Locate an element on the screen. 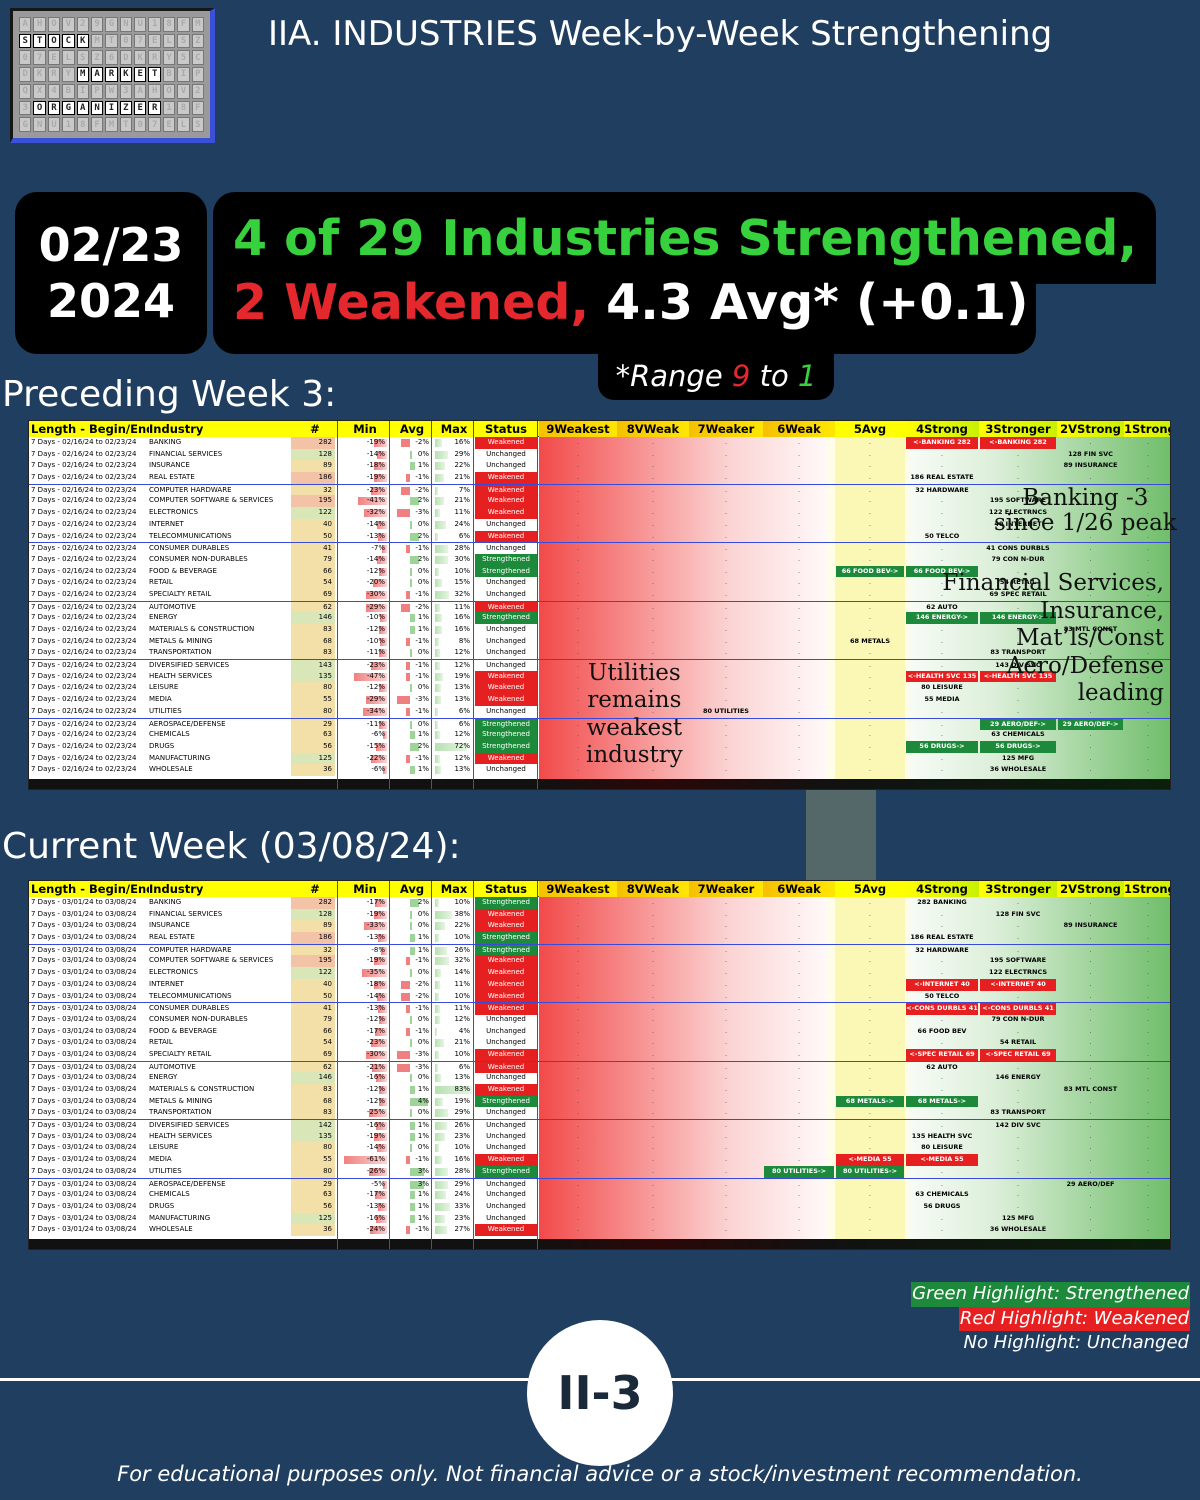 The width and height of the screenshot is (1200, 1500). logo-filler-cell: I is located at coordinates (183, 74).